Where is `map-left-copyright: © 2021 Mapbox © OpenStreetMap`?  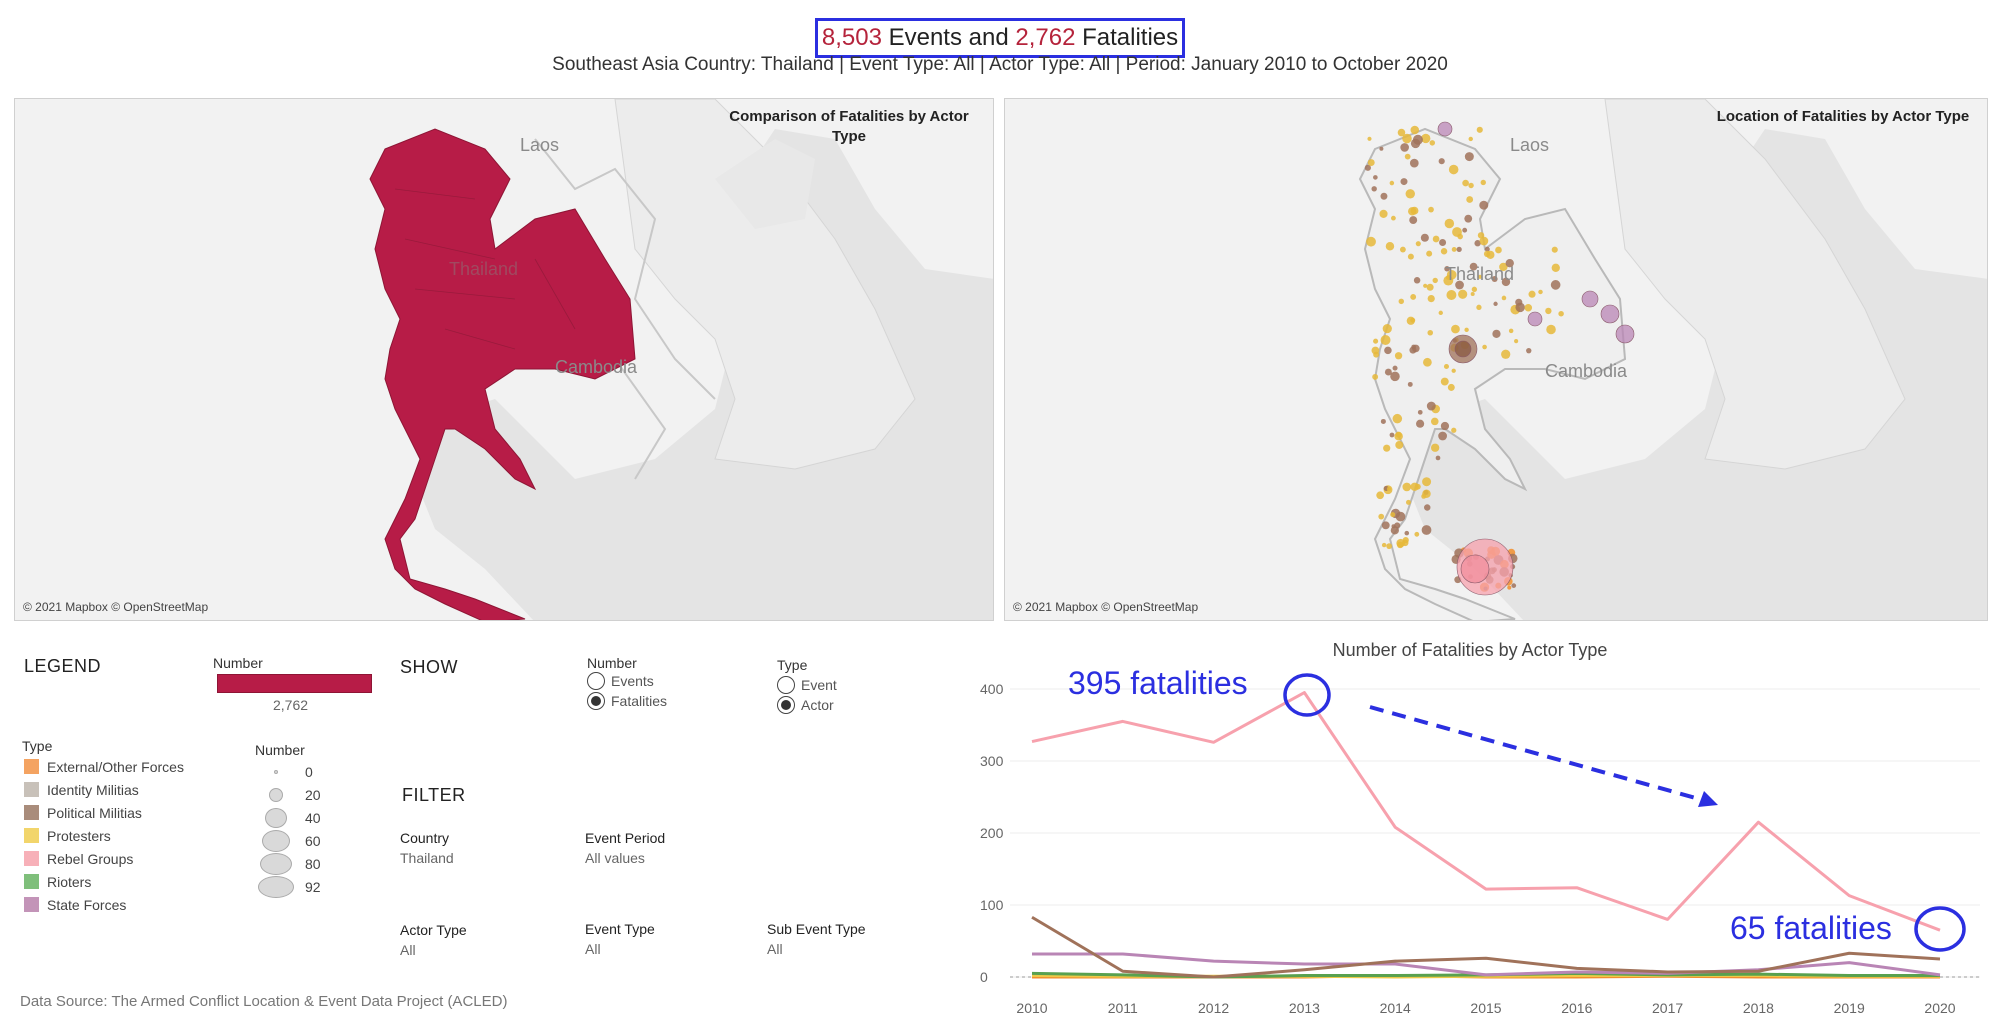
map-left-copyright: © 2021 Mapbox © OpenStreetMap is located at coordinates (116, 607).